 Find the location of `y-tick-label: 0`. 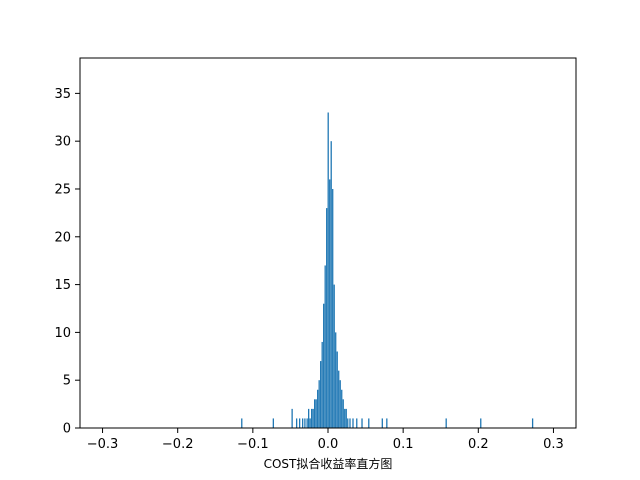

y-tick-label: 0 is located at coordinates (67, 429).